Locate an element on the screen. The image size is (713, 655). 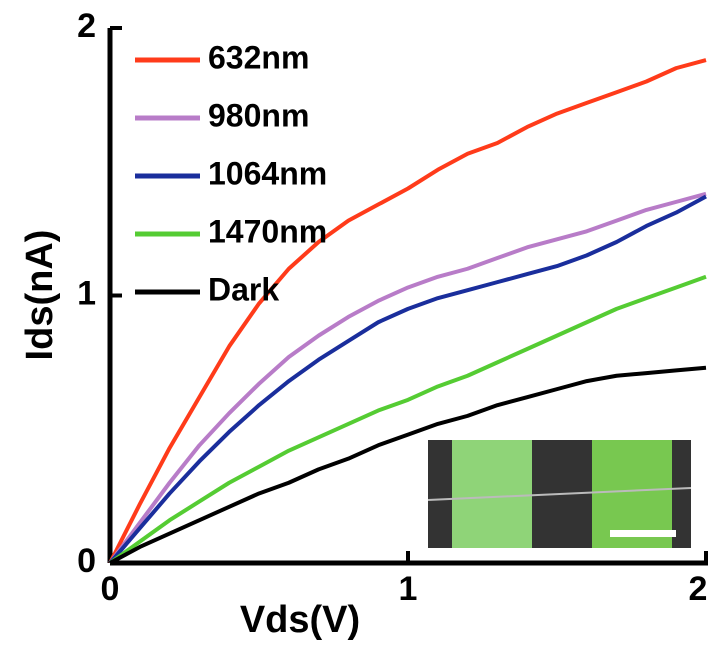
legend-label: 1064nm is located at coordinates (267, 173).